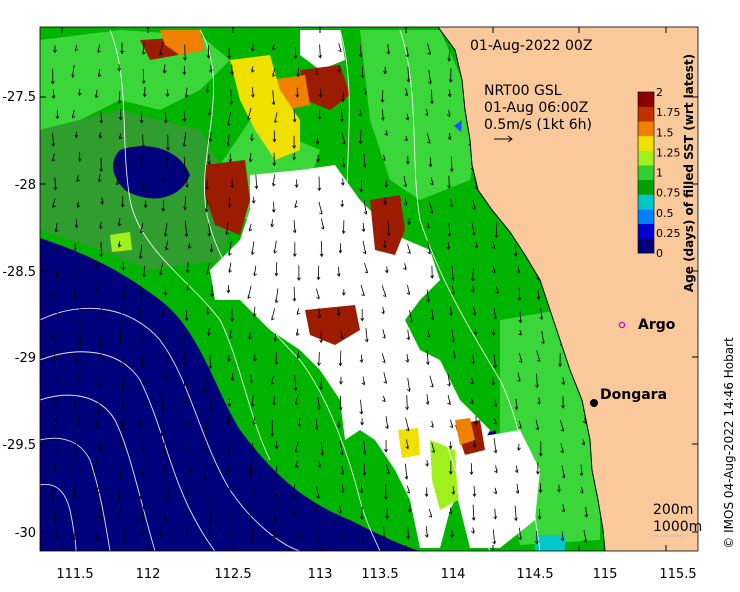 The height and width of the screenshot is (592, 740). I want to click on colorbar-tick-label: 0.25, so click(668, 233).